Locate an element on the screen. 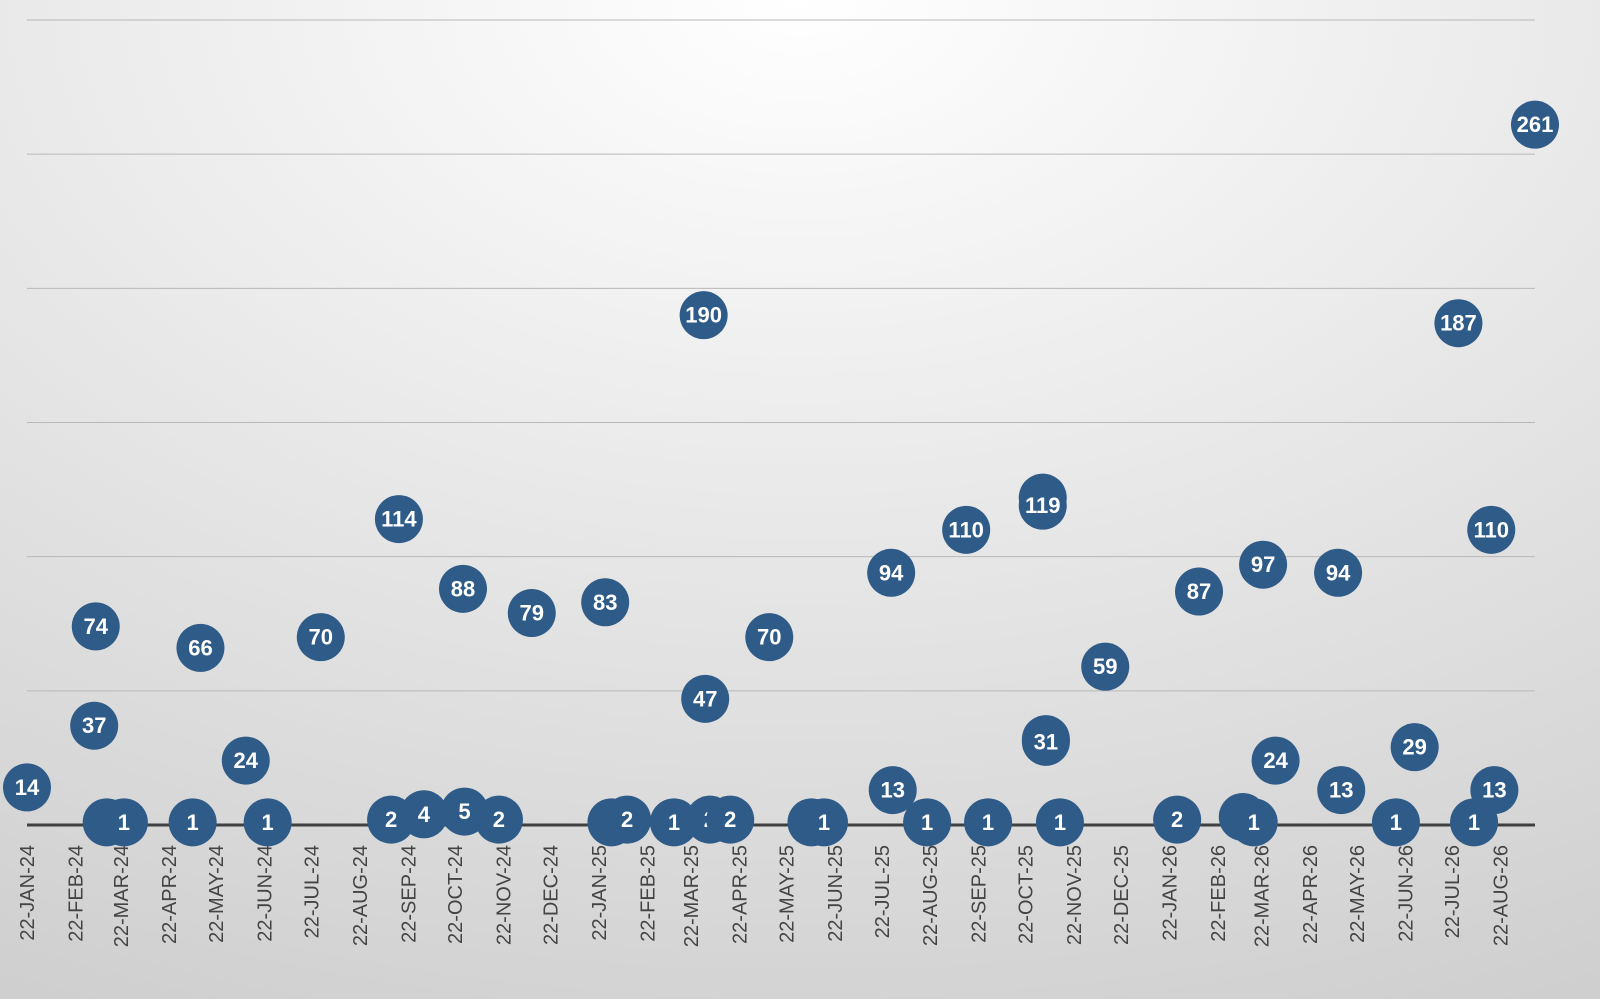 Image resolution: width=1600 pixels, height=999 pixels. data-label: 29 is located at coordinates (1414, 747).